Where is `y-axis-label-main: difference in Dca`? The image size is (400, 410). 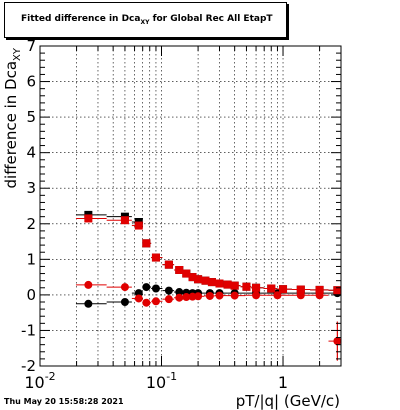
y-axis-label-main: difference in Dca is located at coordinates (11, 125).